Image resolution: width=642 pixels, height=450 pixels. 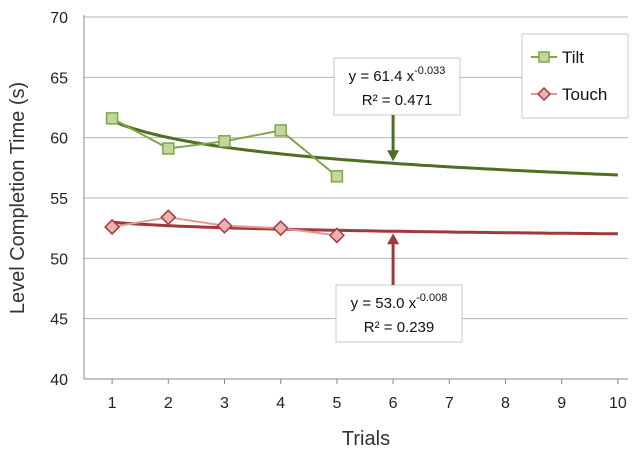 I want to click on y-tick-label: 70, so click(x=59, y=18).